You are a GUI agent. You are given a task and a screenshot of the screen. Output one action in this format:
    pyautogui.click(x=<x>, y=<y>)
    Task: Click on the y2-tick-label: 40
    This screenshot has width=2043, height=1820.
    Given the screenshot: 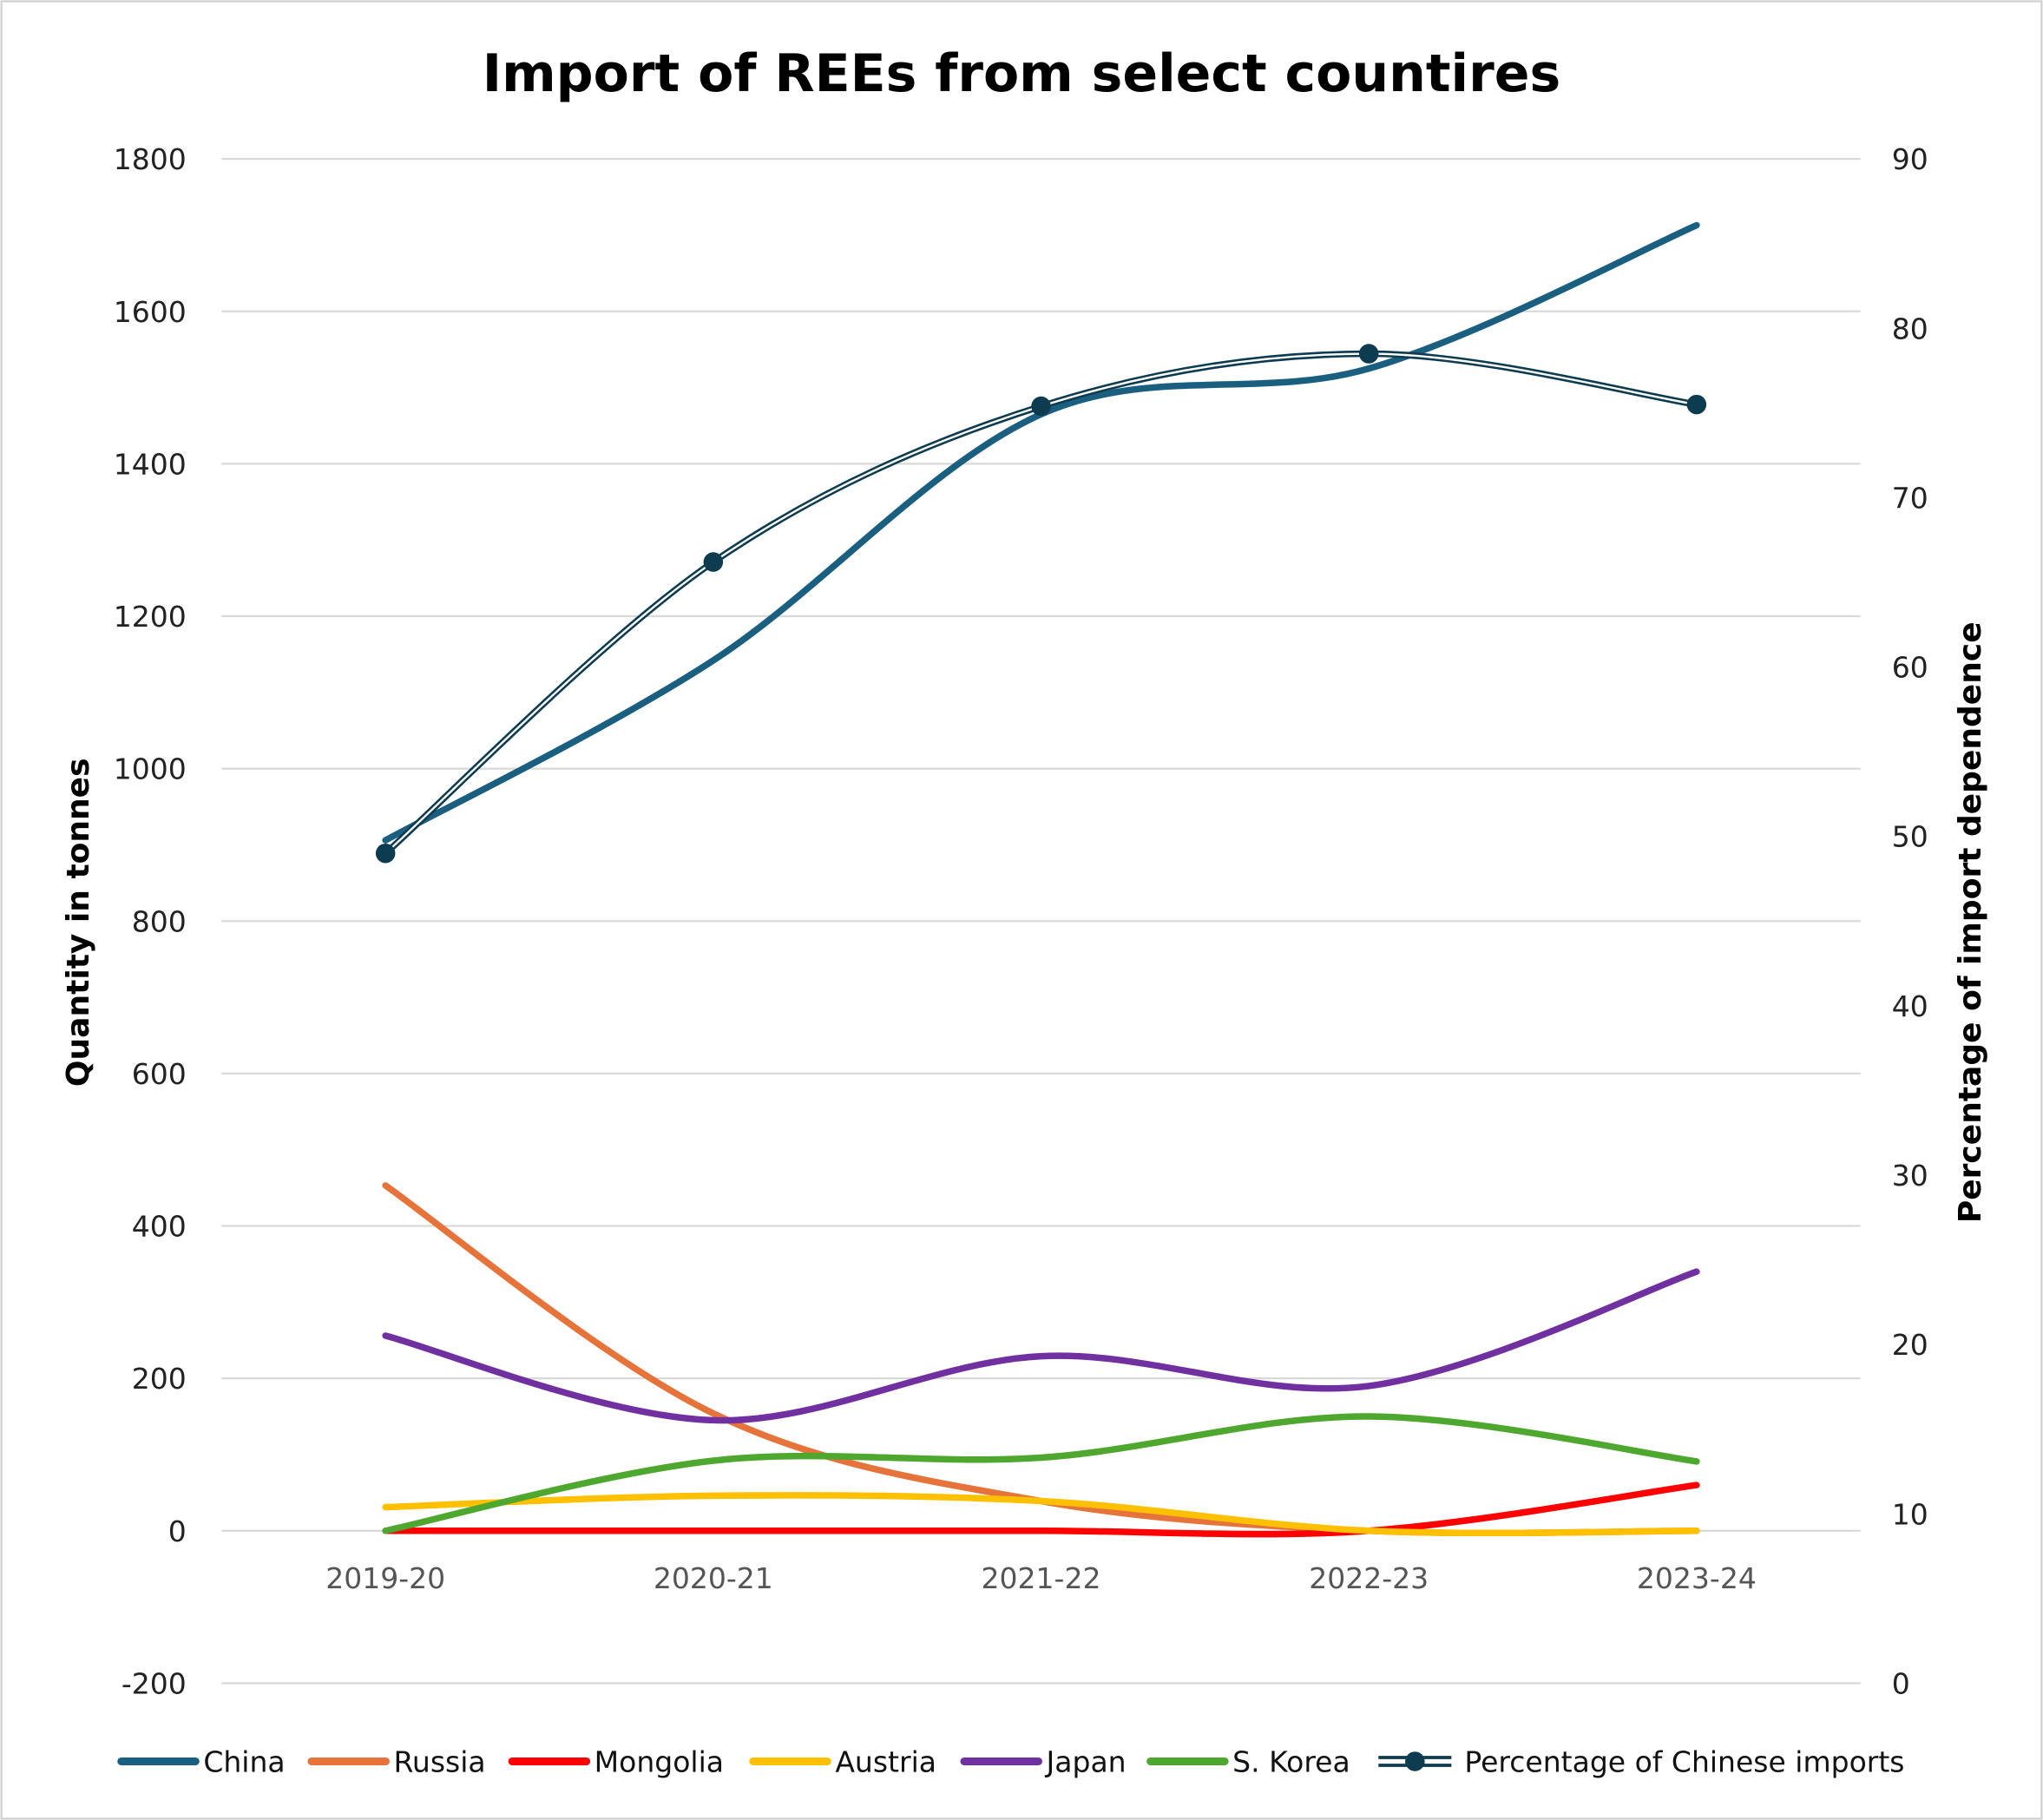 What is the action you would take?
    pyautogui.click(x=1910, y=1006)
    